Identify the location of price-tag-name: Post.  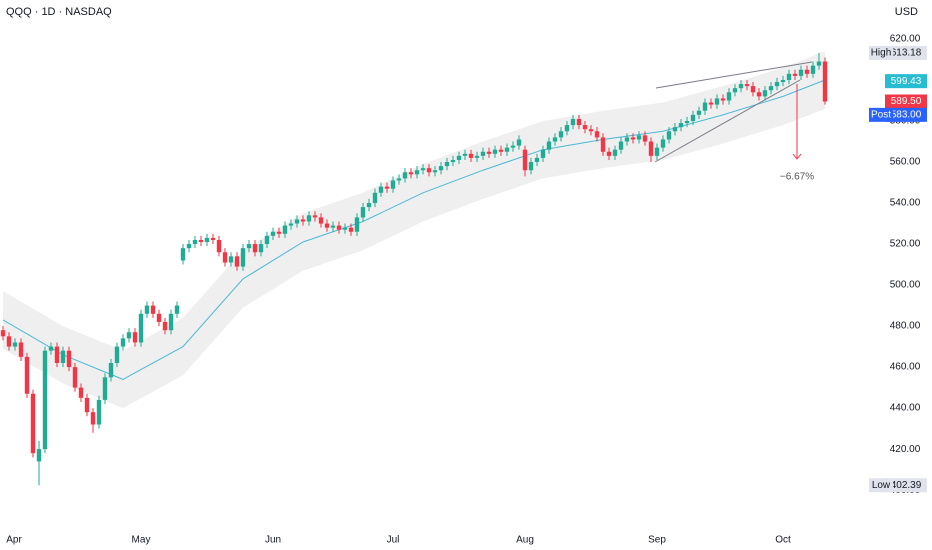
(881, 114).